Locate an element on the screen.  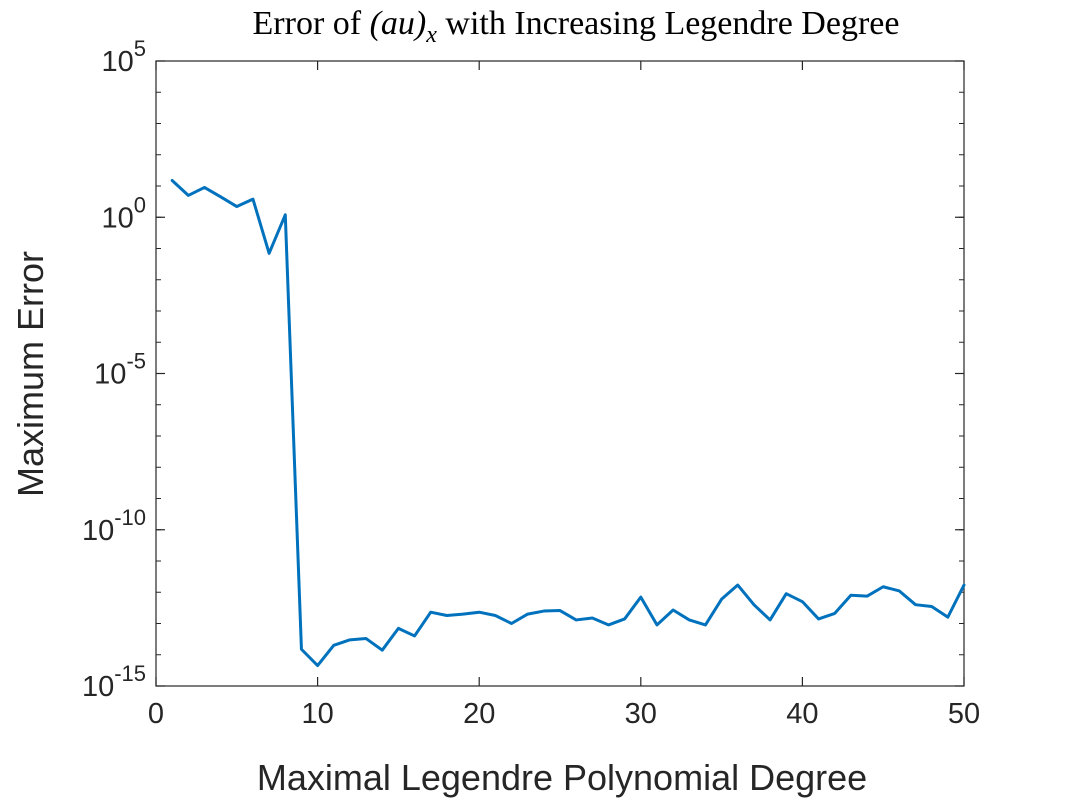
y-tick-label: 10⁻⁵ is located at coordinates (120, 370).